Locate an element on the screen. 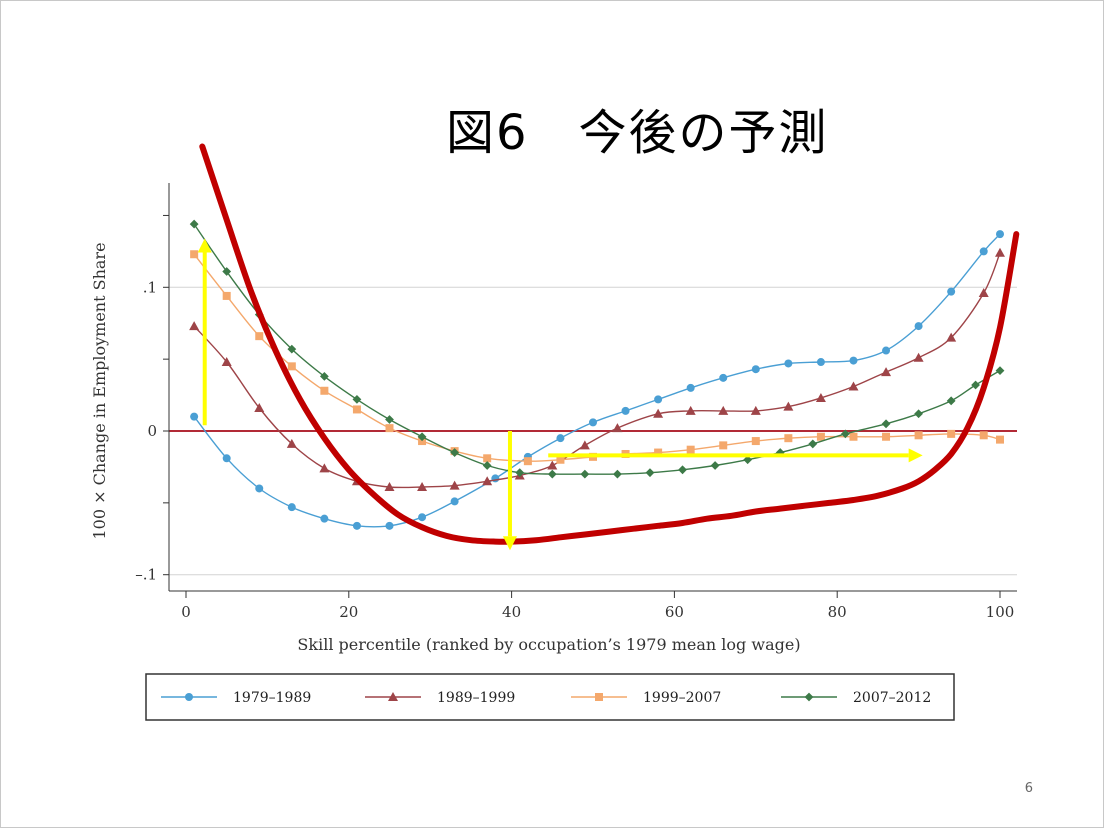 This screenshot has height=828, width=1104. legend-label-2: 1989–1999 is located at coordinates (476, 698).